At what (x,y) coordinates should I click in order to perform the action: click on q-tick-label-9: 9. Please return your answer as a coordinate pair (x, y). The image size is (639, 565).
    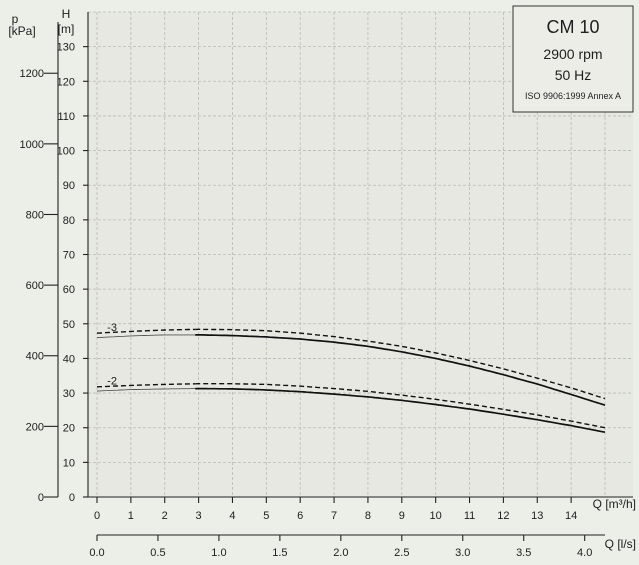
    Looking at the image, I should click on (402, 516).